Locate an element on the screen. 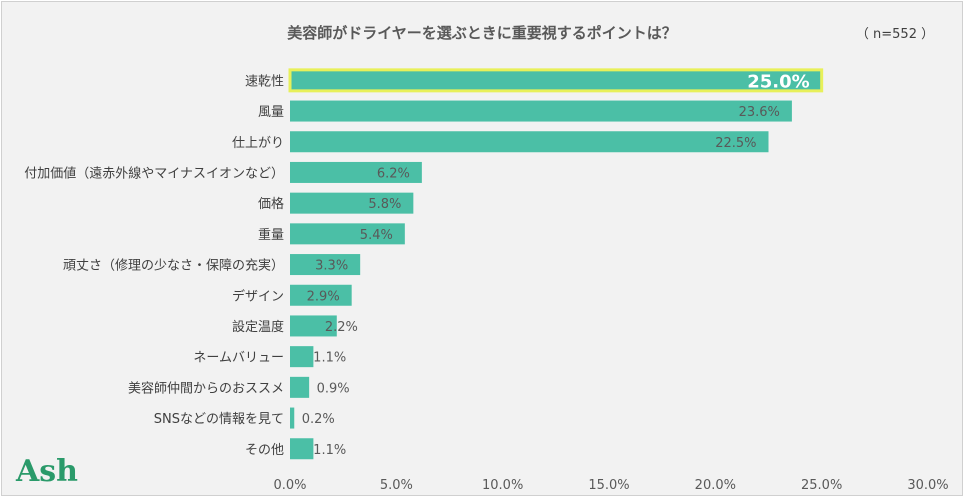 The width and height of the screenshot is (964, 497). value-label-3: 22.5% is located at coordinates (735, 143).